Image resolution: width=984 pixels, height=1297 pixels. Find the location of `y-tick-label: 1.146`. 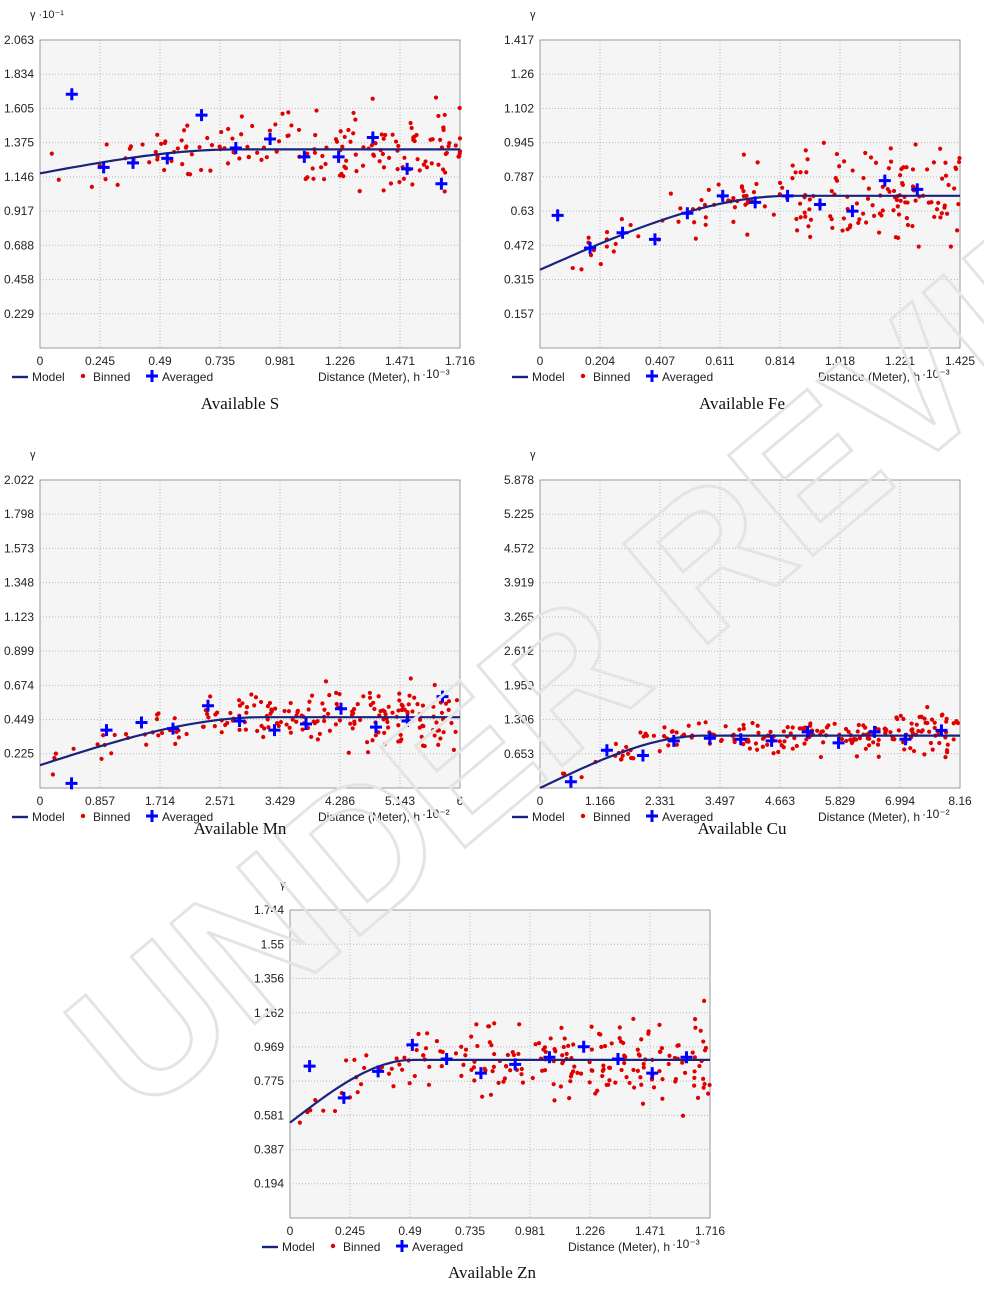

y-tick-label: 1.146 is located at coordinates (19, 177).